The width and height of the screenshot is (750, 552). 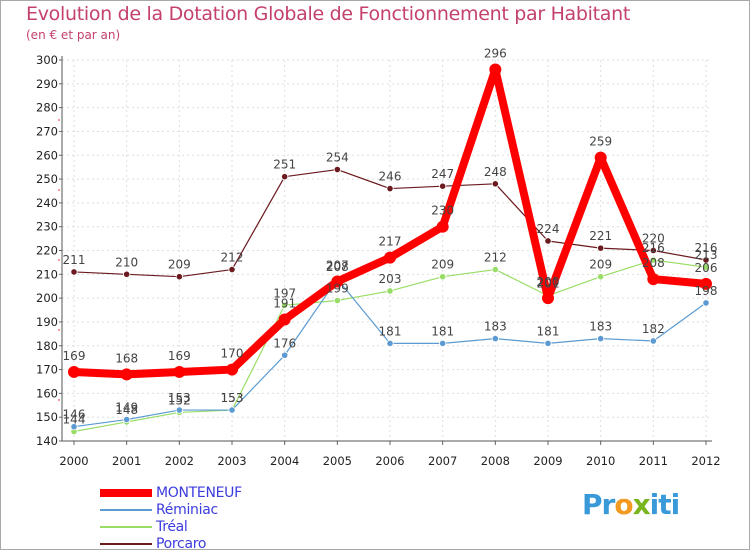 I want to click on y-tick-label: 290, so click(x=47, y=84).